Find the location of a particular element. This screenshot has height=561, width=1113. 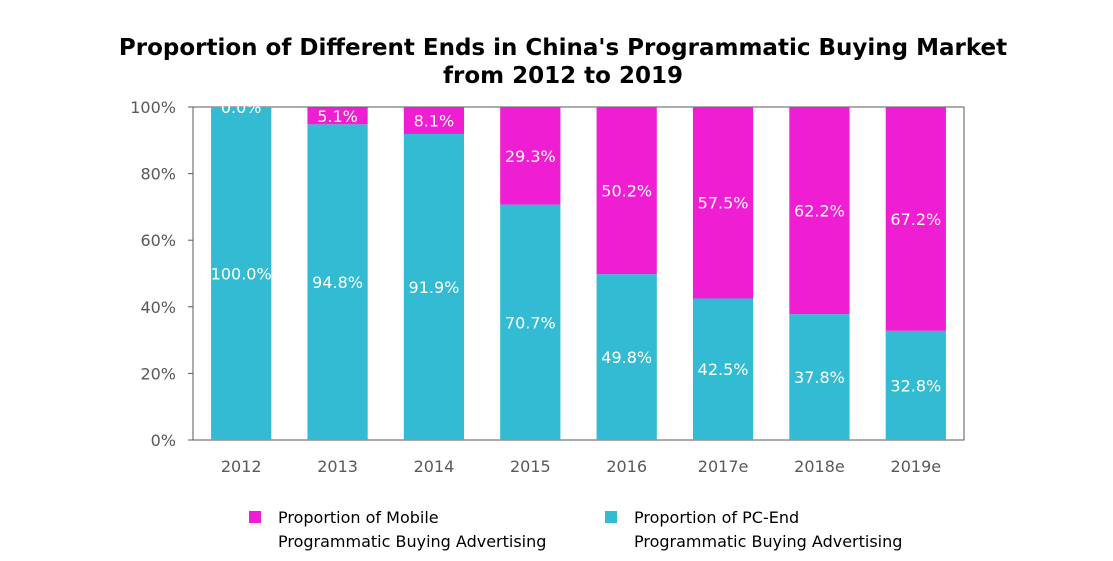

chart-title-line-2: from 2012 to 2019 is located at coordinates (563, 76).